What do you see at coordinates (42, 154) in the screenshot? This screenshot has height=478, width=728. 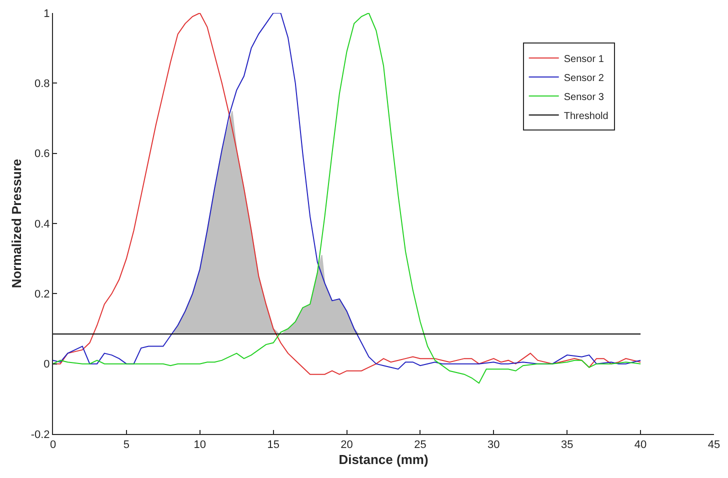 I see `y-tick-label: 0.6` at bounding box center [42, 154].